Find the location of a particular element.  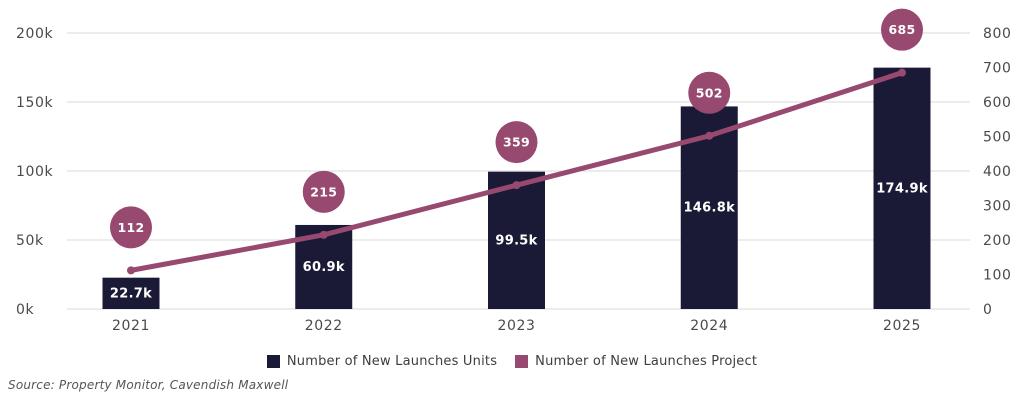

x-axis-label-2024: 2024 is located at coordinates (709, 326).